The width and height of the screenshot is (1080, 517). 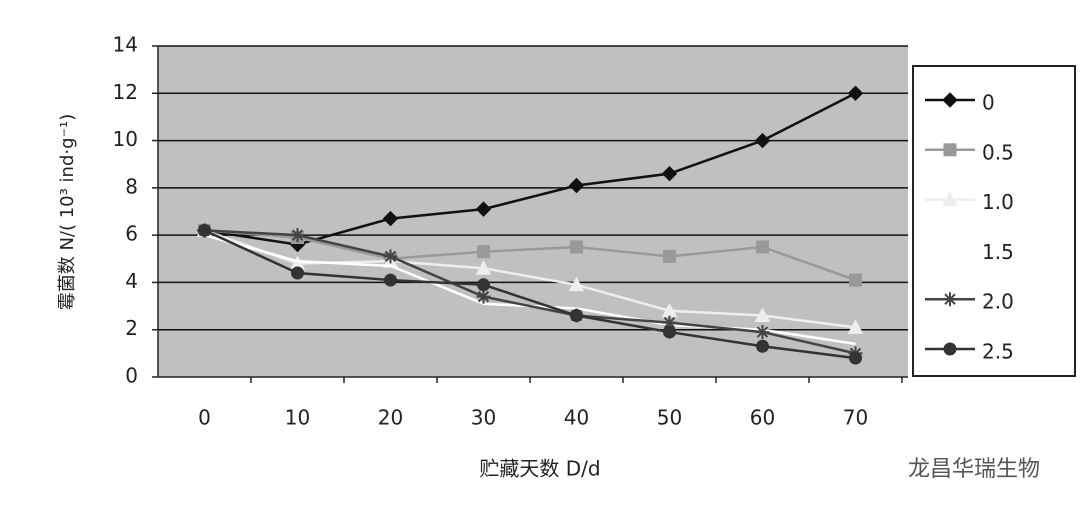 What do you see at coordinates (204, 418) in the screenshot?
I see `x-tick-label: 0` at bounding box center [204, 418].